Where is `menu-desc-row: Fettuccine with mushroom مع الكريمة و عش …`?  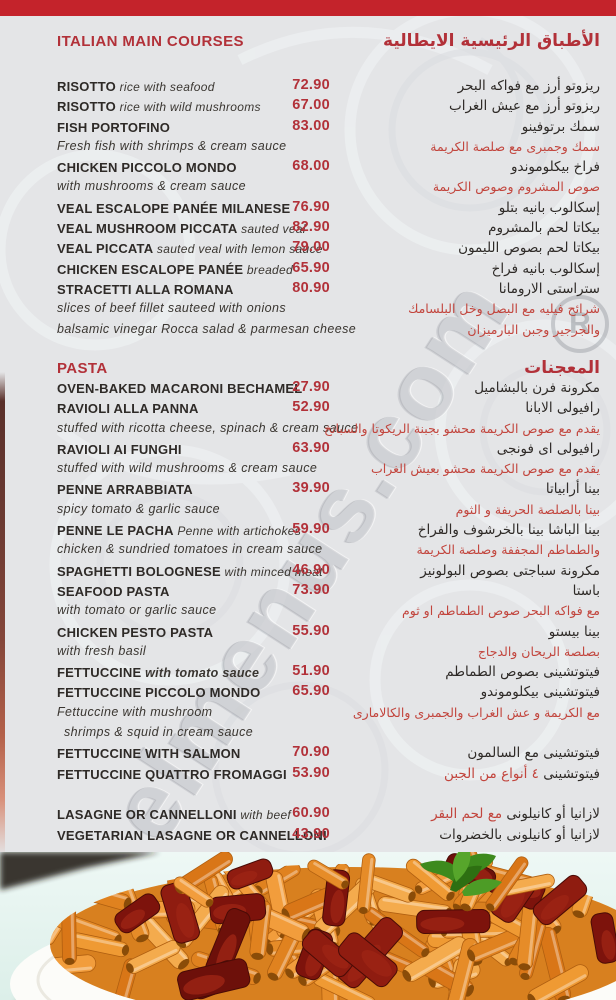 menu-desc-row: Fettuccine with mushroom مع الكريمة و عش … is located at coordinates (328, 713).